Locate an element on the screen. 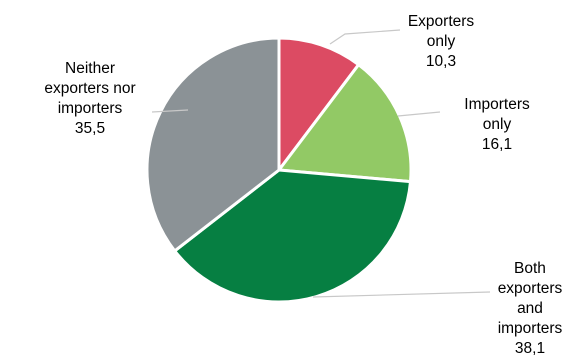 Image resolution: width=578 pixels, height=359 pixels. slice-label-line: Neither is located at coordinates (90, 68).